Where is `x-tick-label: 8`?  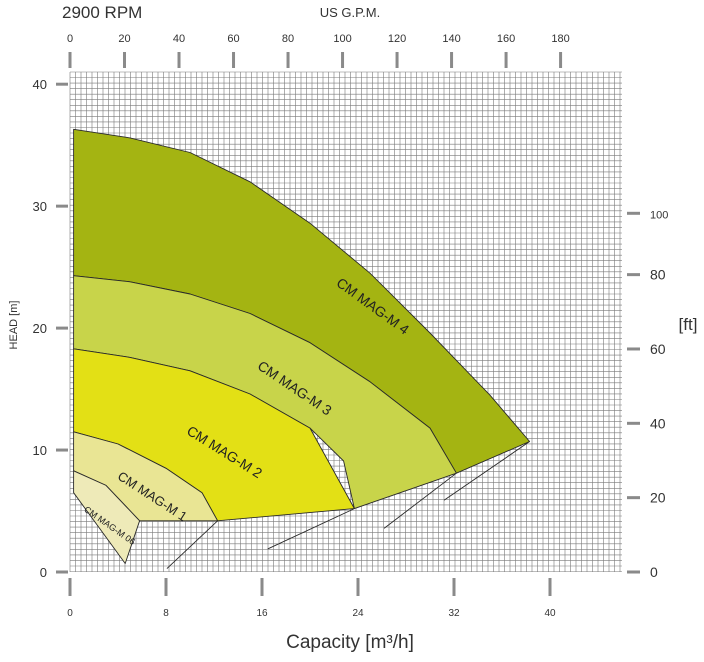
x-tick-label: 8 is located at coordinates (166, 613).